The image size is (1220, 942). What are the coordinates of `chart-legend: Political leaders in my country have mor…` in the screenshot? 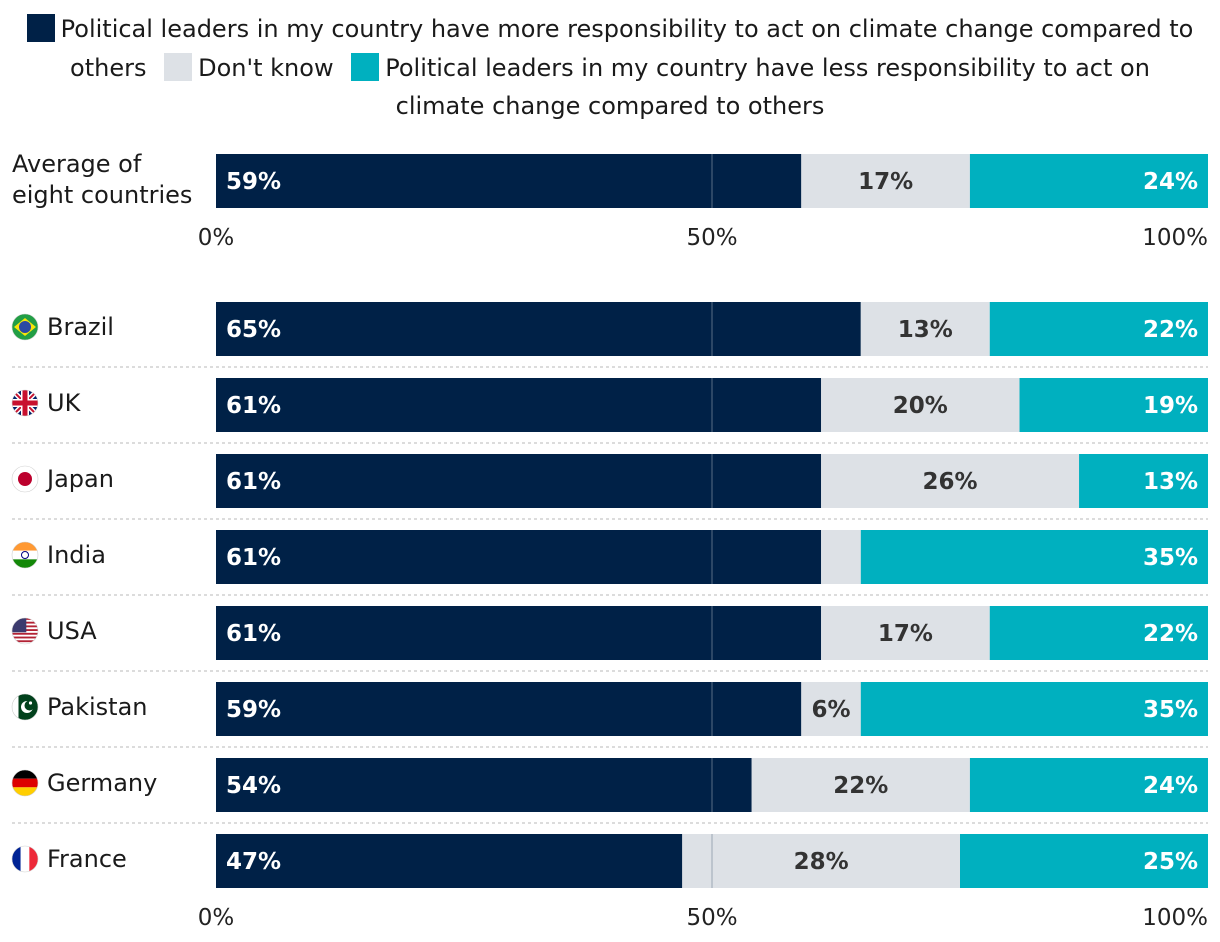 It's located at (610, 68).